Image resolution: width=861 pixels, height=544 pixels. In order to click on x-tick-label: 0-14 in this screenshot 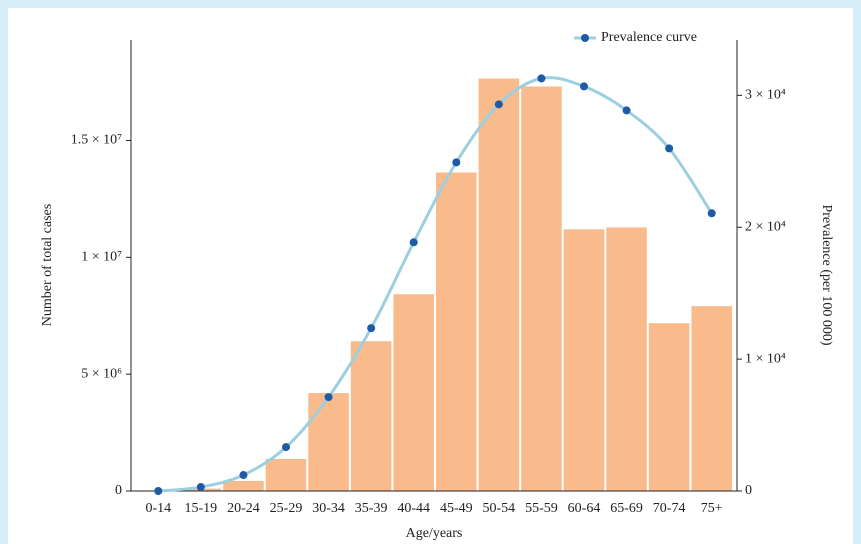, I will do `click(158, 508)`.